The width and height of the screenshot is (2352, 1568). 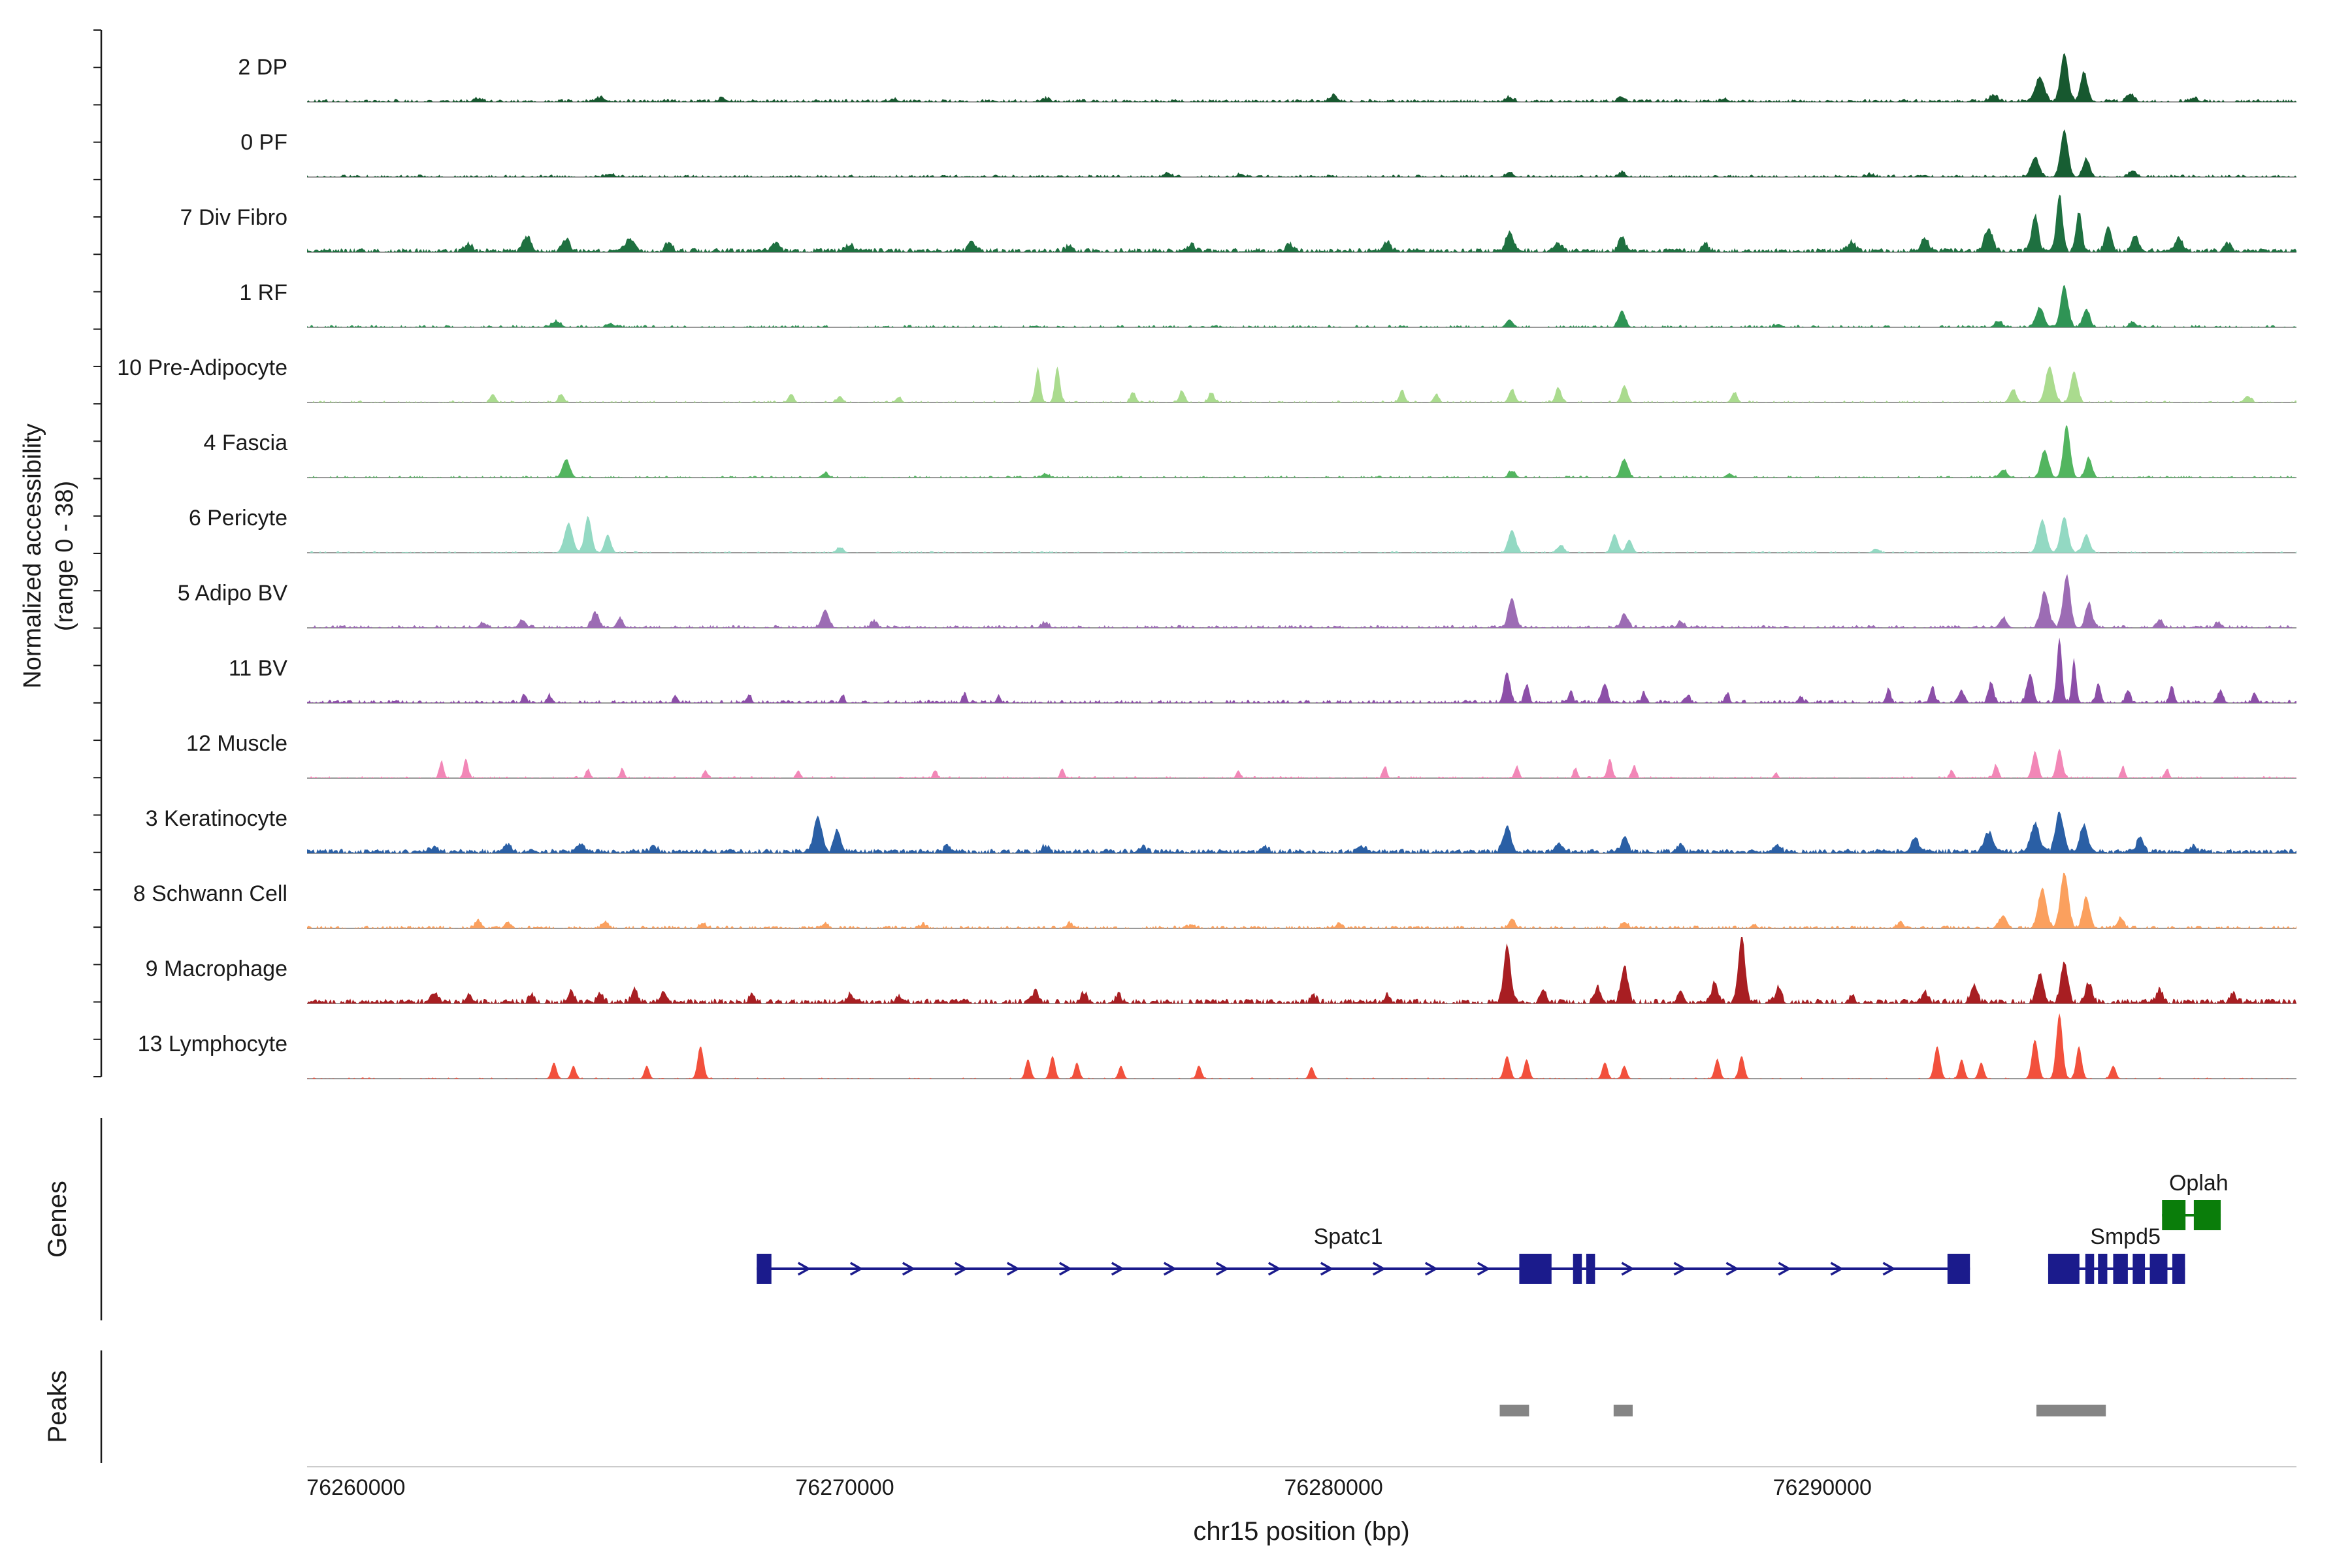 What do you see at coordinates (216, 818) in the screenshot?
I see `track-label: 3 Keratinocyte` at bounding box center [216, 818].